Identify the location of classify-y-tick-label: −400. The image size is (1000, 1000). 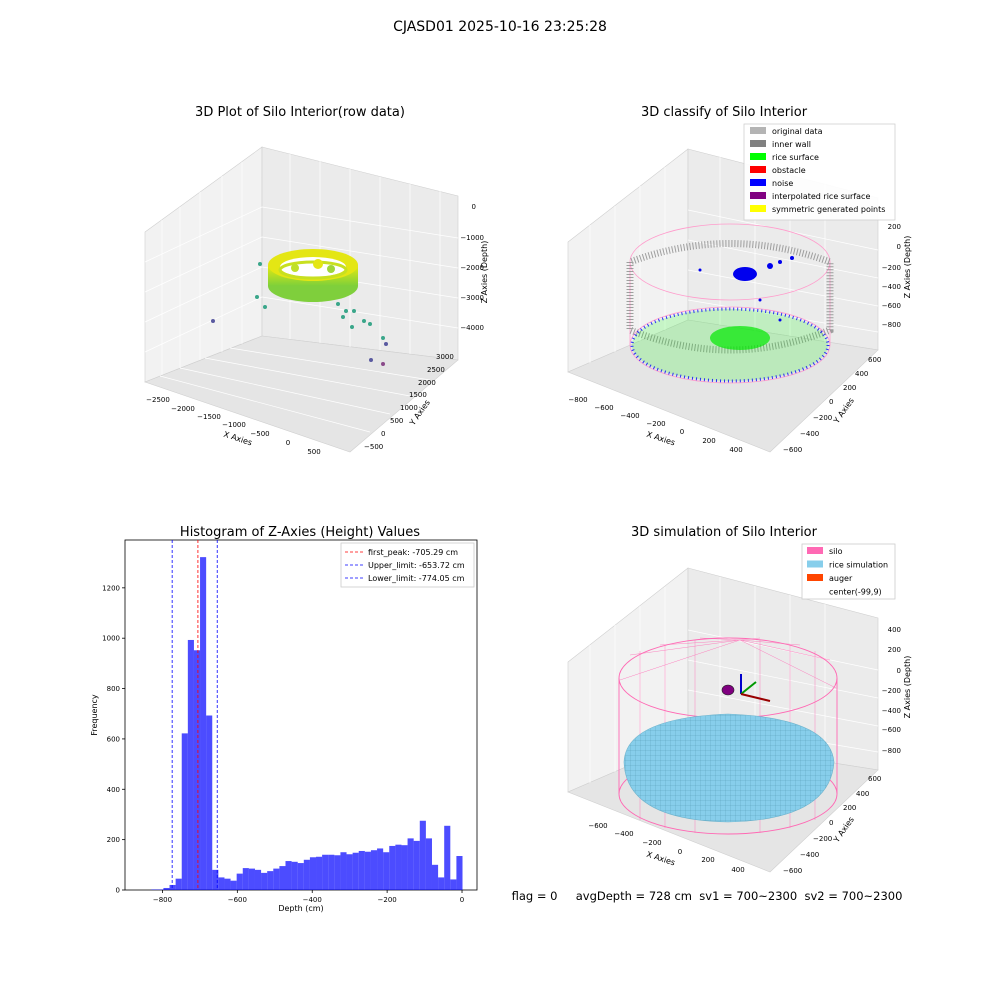
(809, 434).